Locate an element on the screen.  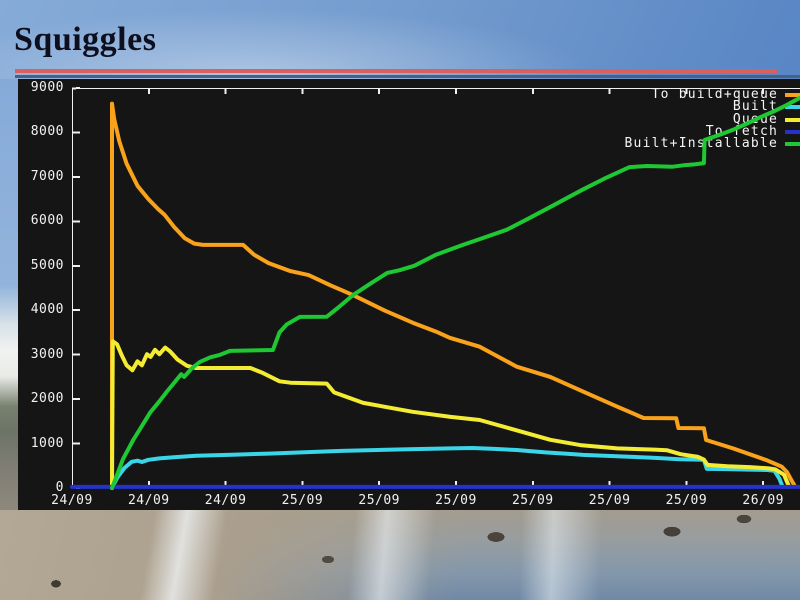
title-rule-red is located at coordinates (396, 71).